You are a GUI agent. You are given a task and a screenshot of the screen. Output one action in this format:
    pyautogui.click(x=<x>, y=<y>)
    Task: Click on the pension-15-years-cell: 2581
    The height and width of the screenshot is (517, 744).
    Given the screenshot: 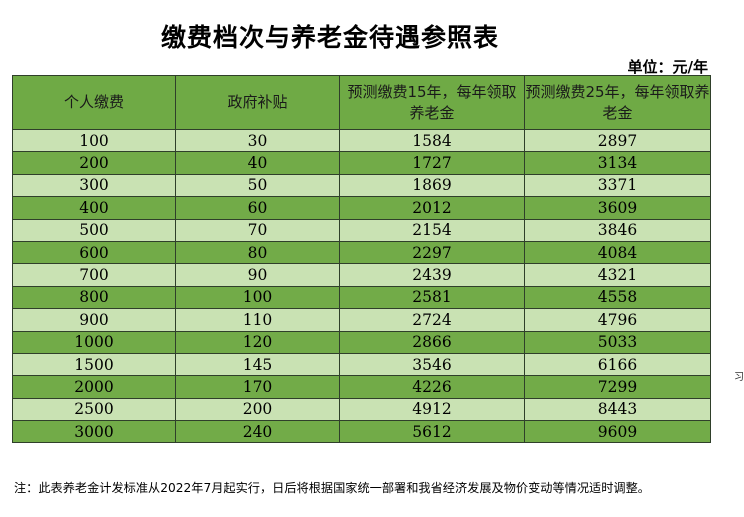 What is the action you would take?
    pyautogui.click(x=432, y=297)
    